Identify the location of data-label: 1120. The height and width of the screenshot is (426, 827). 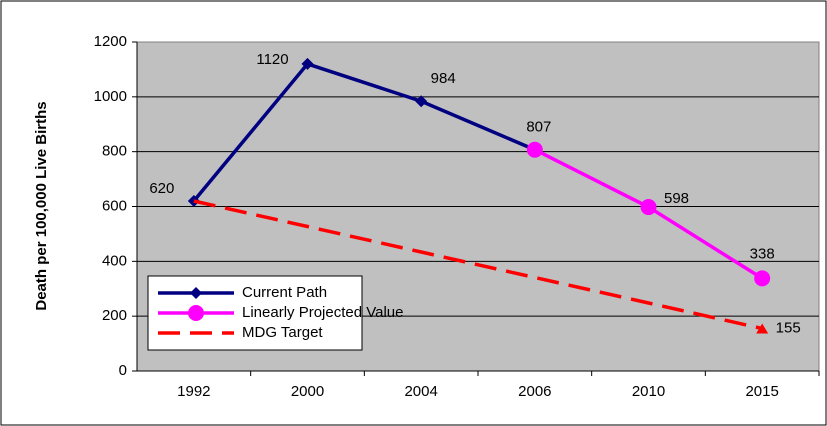
(272, 59).